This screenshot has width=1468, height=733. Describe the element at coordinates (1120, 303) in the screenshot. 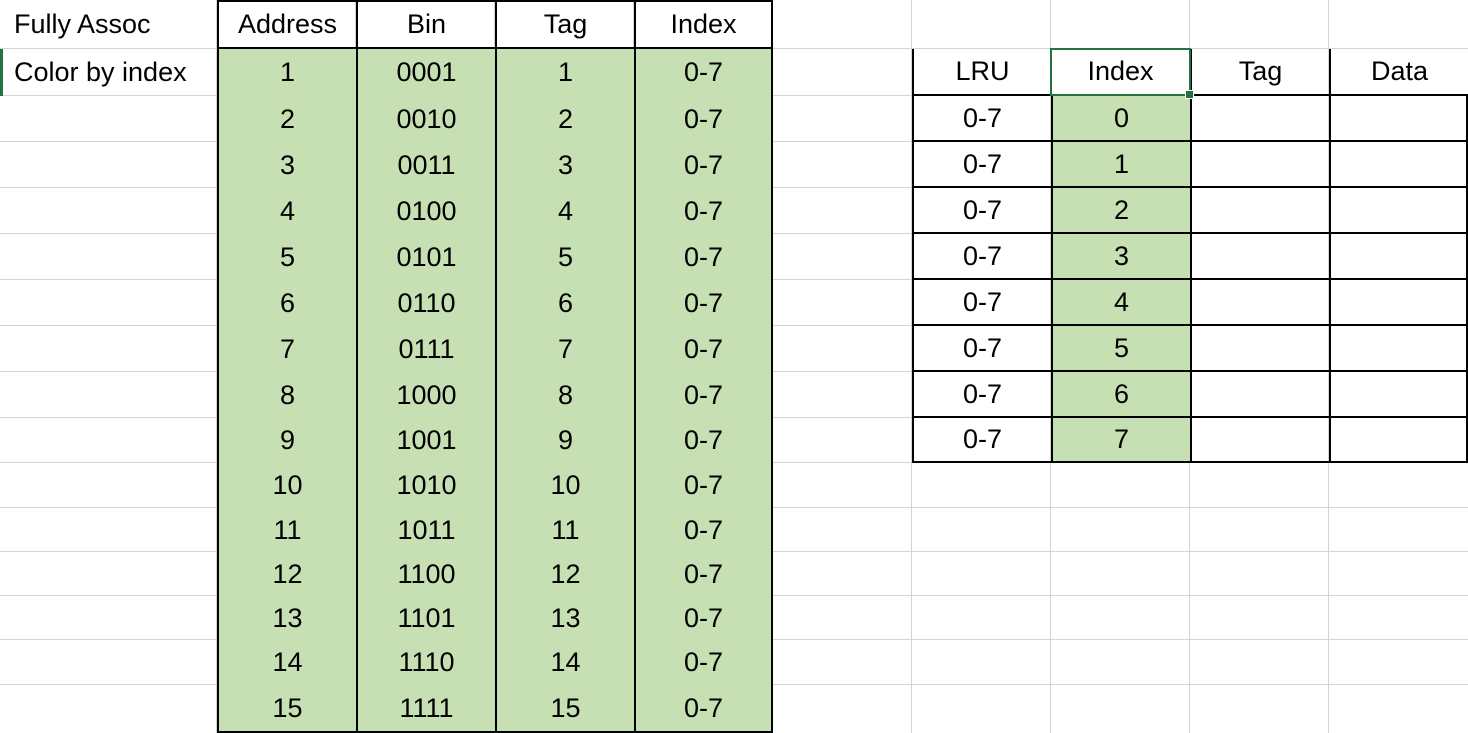

I see `cache-table-cell-index: 4` at that location.